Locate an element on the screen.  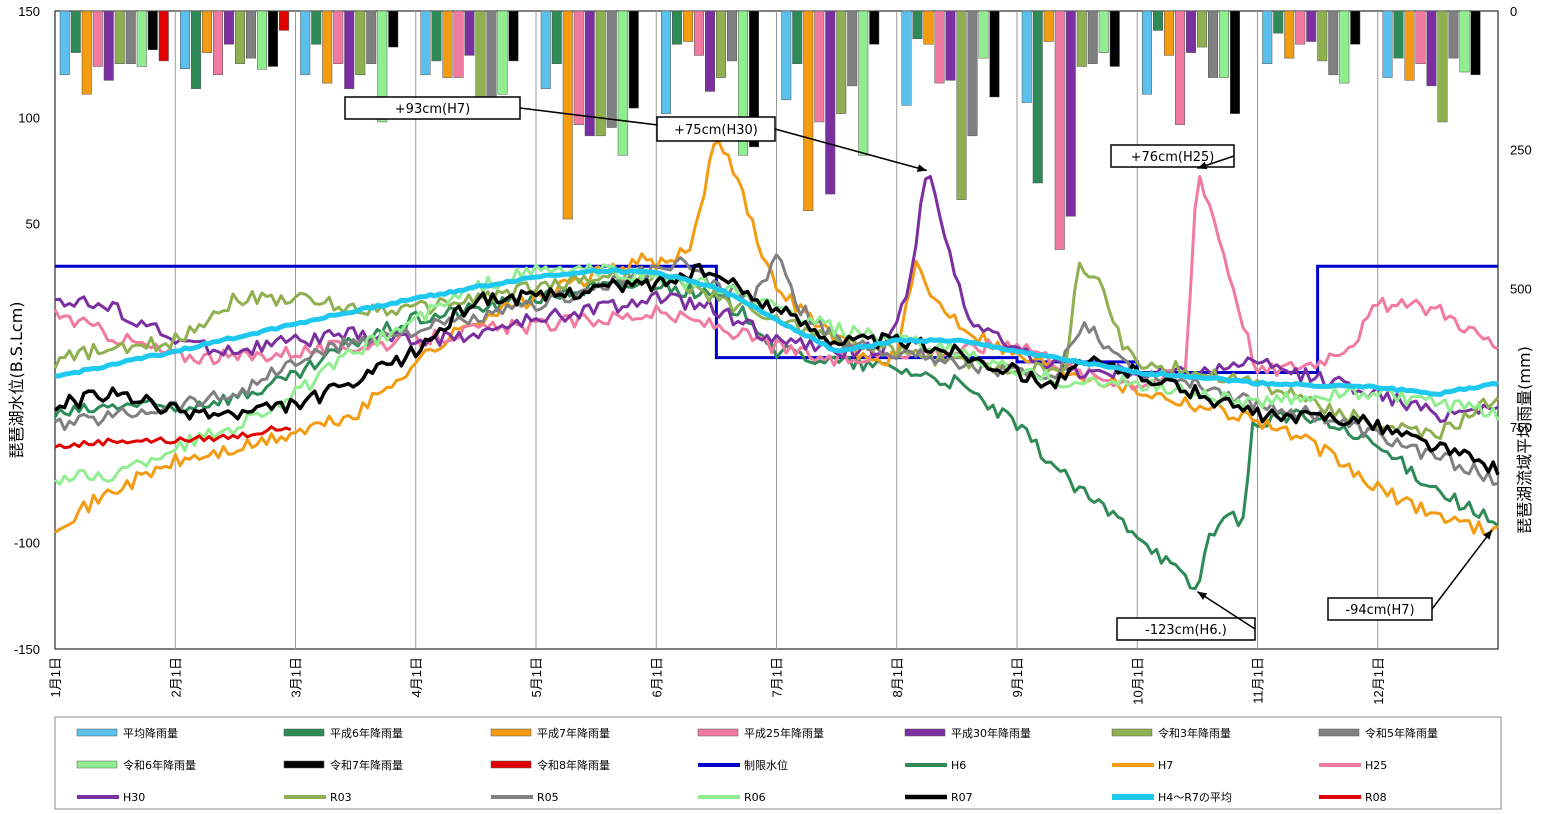
legend-label: H30 is located at coordinates (134, 797).